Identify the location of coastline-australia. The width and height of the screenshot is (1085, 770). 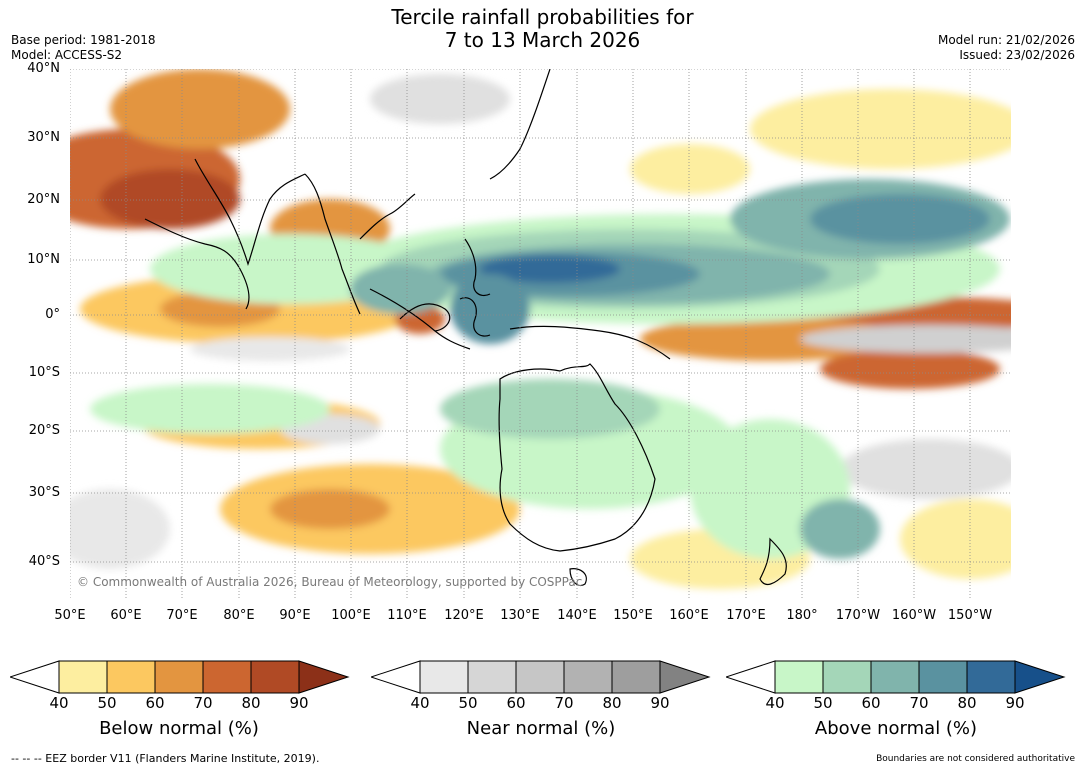
(577, 457).